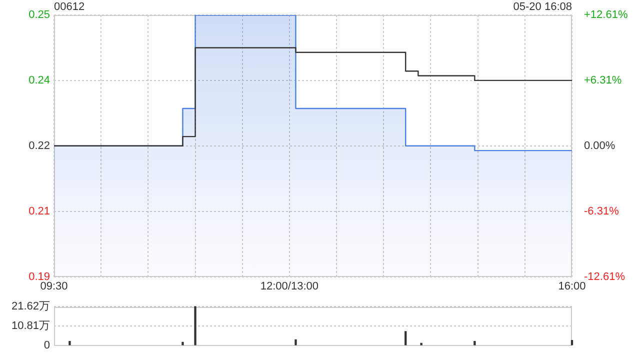 The width and height of the screenshot is (640, 360). I want to click on y-tick-label: 21.62万, so click(30, 306).